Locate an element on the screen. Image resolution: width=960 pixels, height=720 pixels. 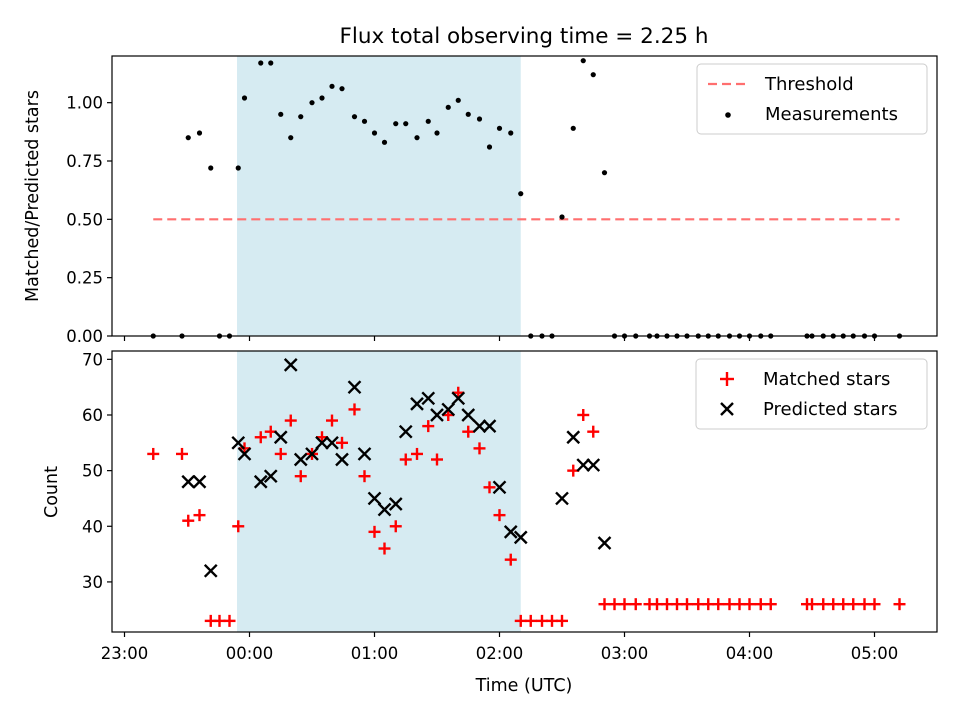
y-tick-label: 0.25 is located at coordinates (84, 278).